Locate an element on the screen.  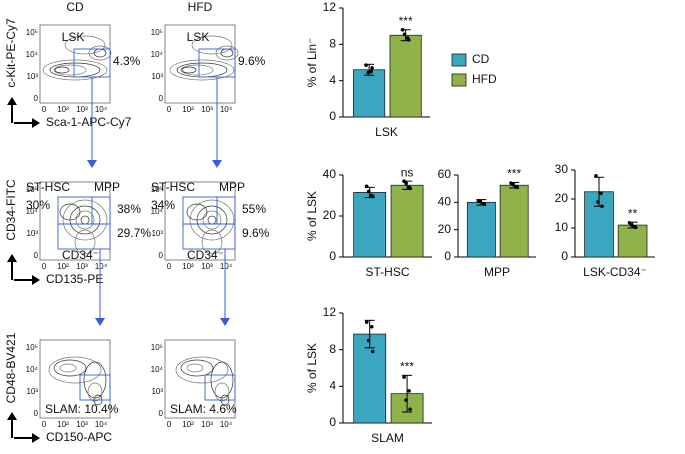
significance: *** is located at coordinates (406, 21).